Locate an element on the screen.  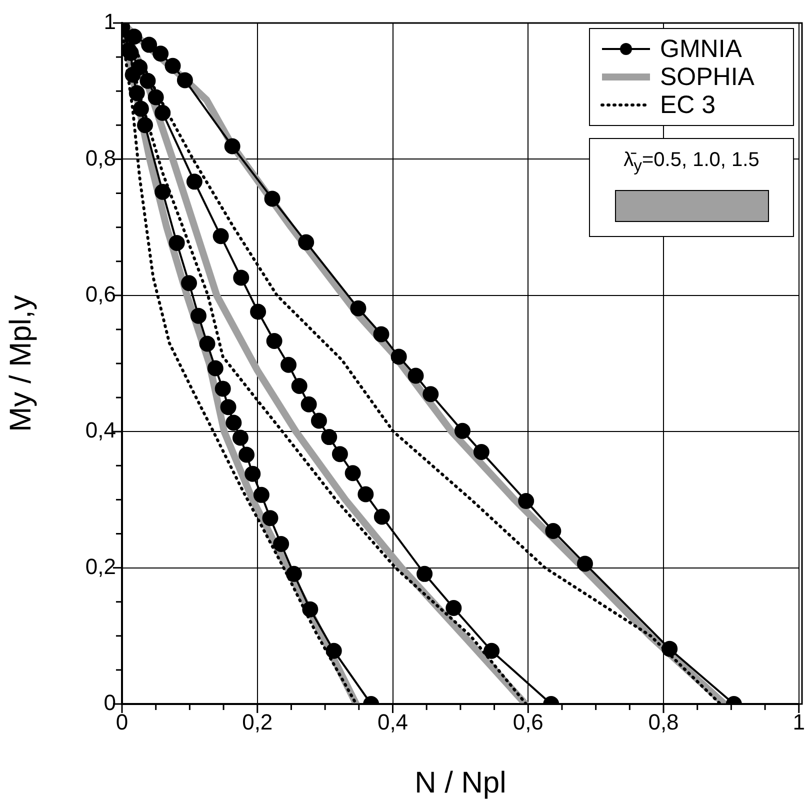
key-box: λ̄$_{y}$=0.5, 1.0, 1.5 is located at coordinates (691, 187).